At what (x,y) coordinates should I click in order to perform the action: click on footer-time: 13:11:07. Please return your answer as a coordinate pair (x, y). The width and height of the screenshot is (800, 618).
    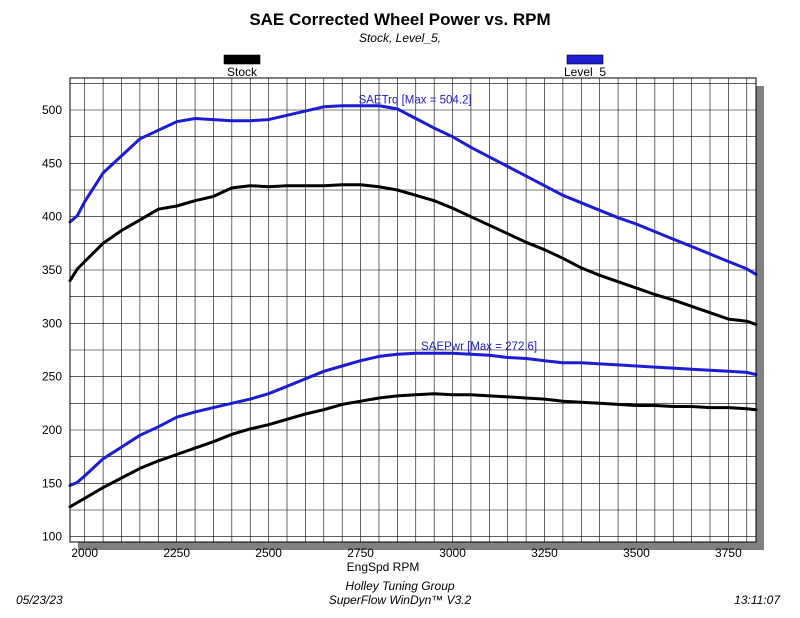
    Looking at the image, I should click on (757, 600).